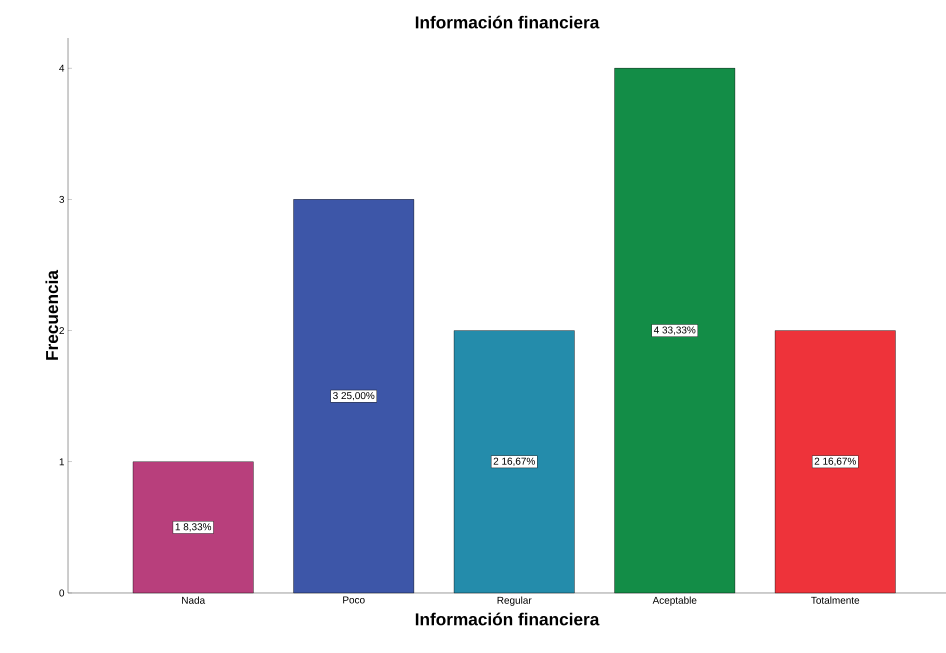  What do you see at coordinates (194, 527) in the screenshot?
I see `data-label: 1 8,33%` at bounding box center [194, 527].